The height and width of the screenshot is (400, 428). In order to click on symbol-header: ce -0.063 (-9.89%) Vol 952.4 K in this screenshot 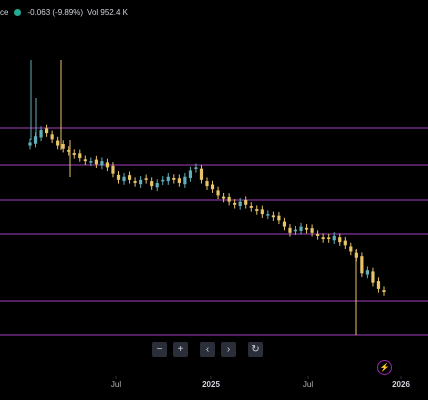, I will do `click(64, 12)`.